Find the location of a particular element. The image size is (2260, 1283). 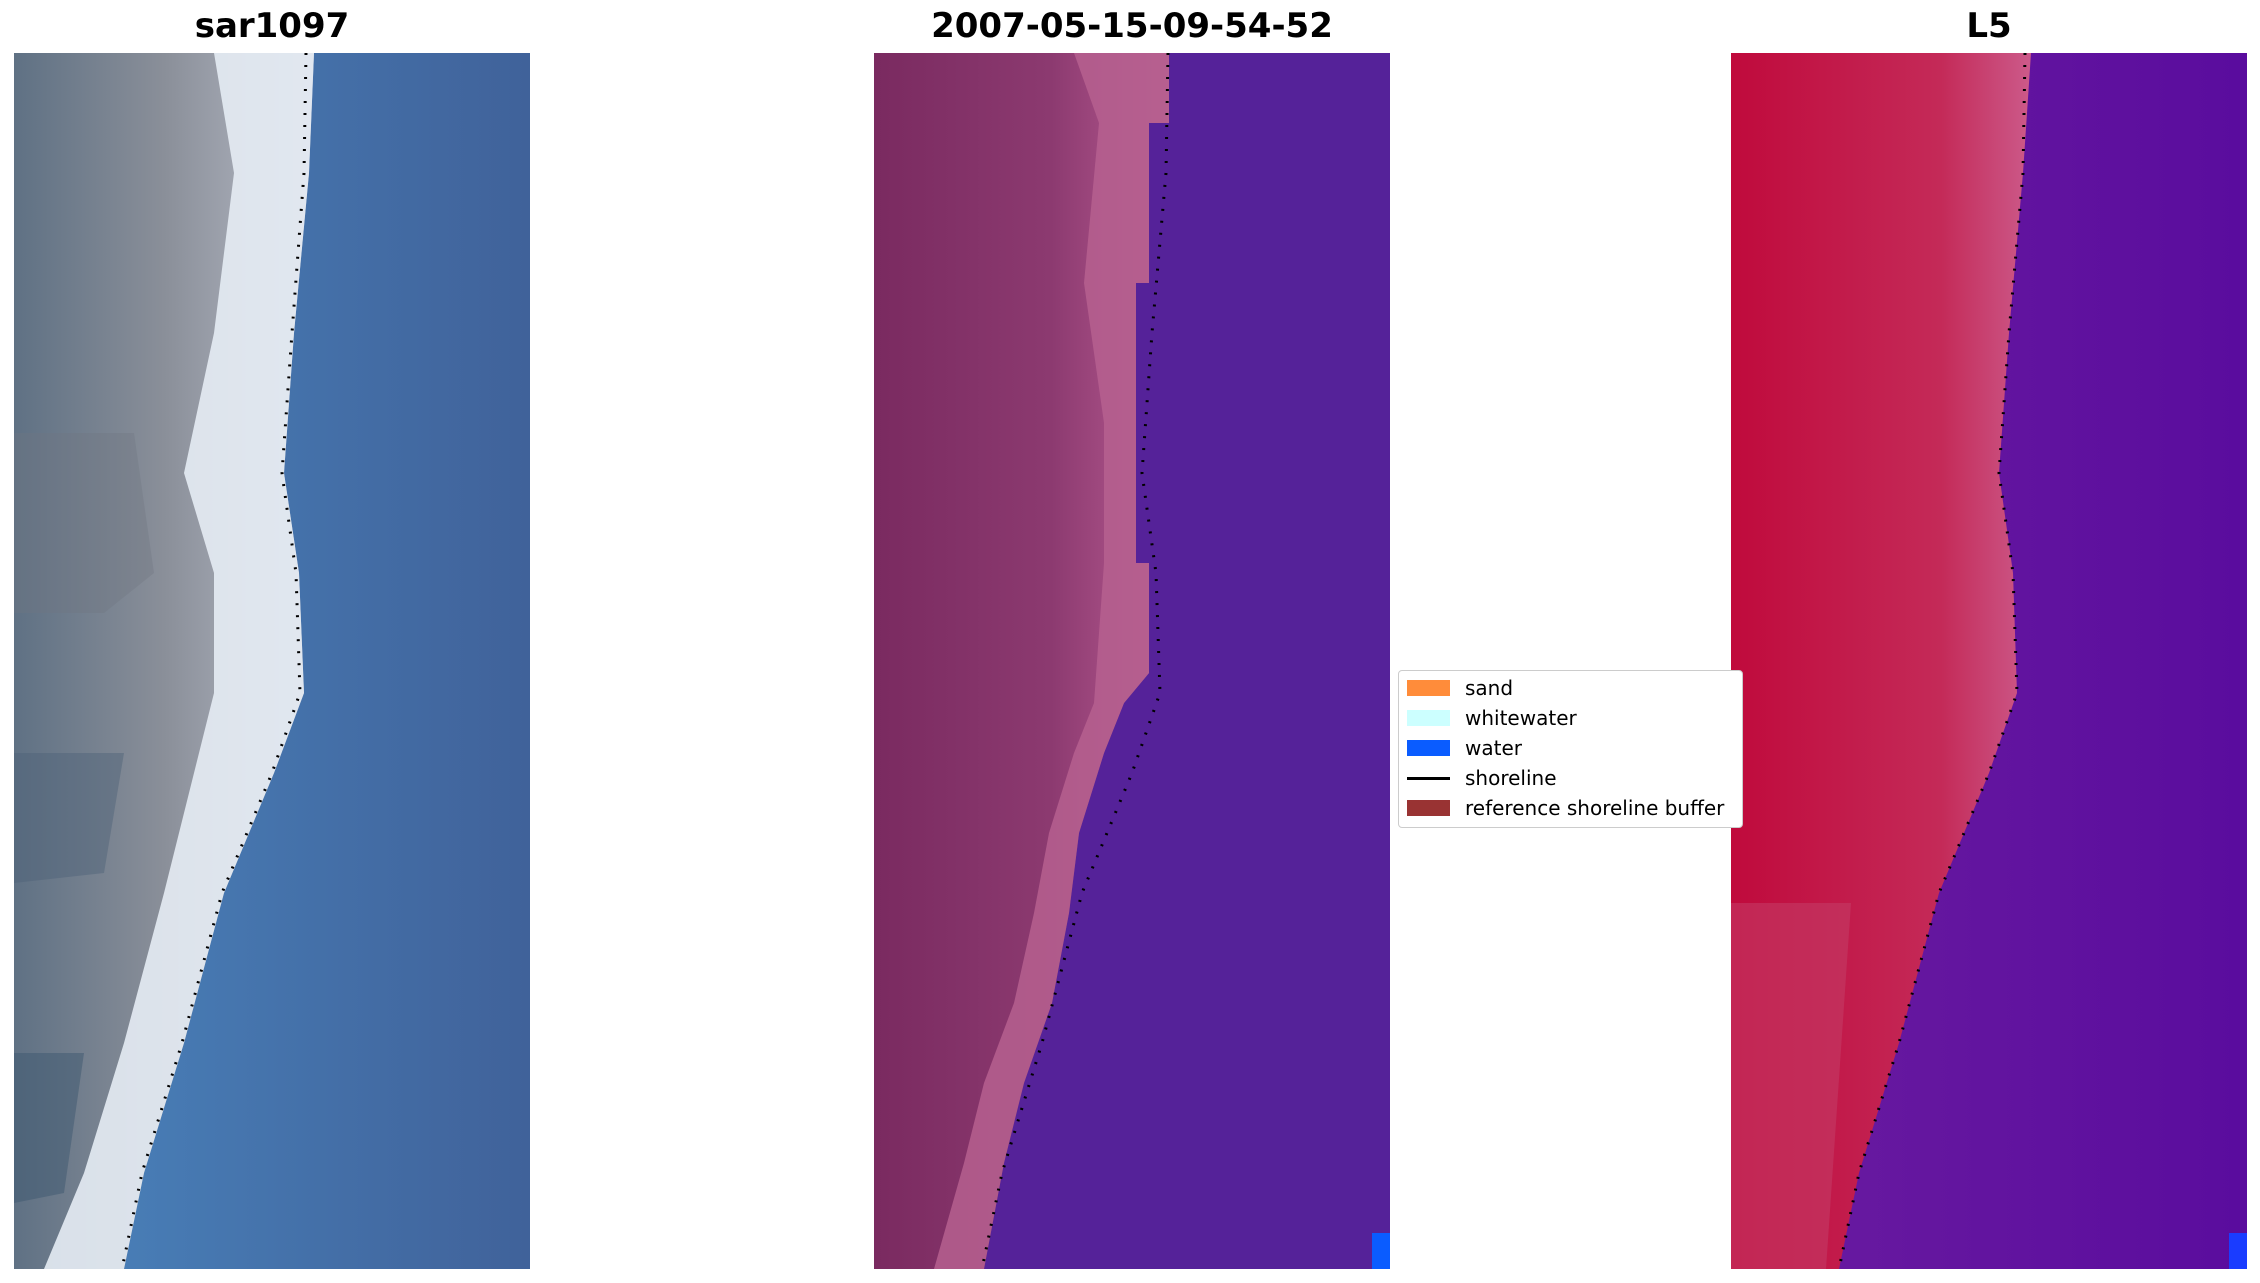

legend-label-reference-shoreline-buffer: reference shoreline buffer is located at coordinates (1595, 808).